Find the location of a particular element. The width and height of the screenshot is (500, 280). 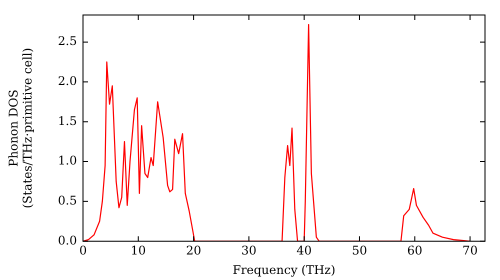

x-axis-title: Frequency (THz) is located at coordinates (284, 269).